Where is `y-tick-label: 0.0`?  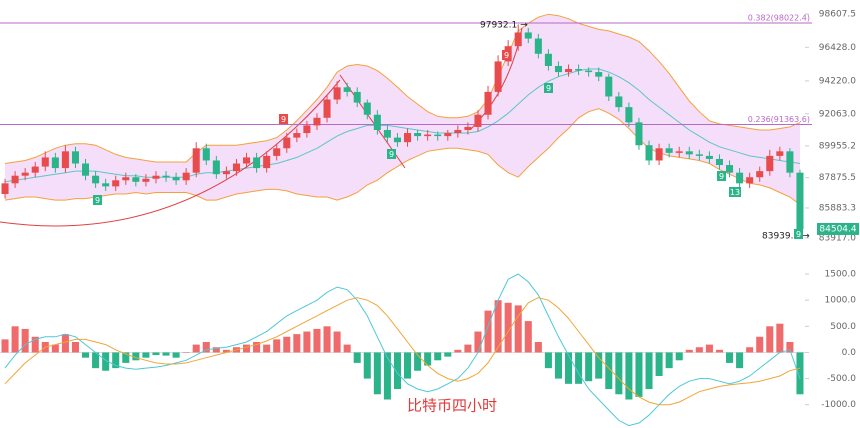
y-tick-label: 0.0 is located at coordinates (849, 353).